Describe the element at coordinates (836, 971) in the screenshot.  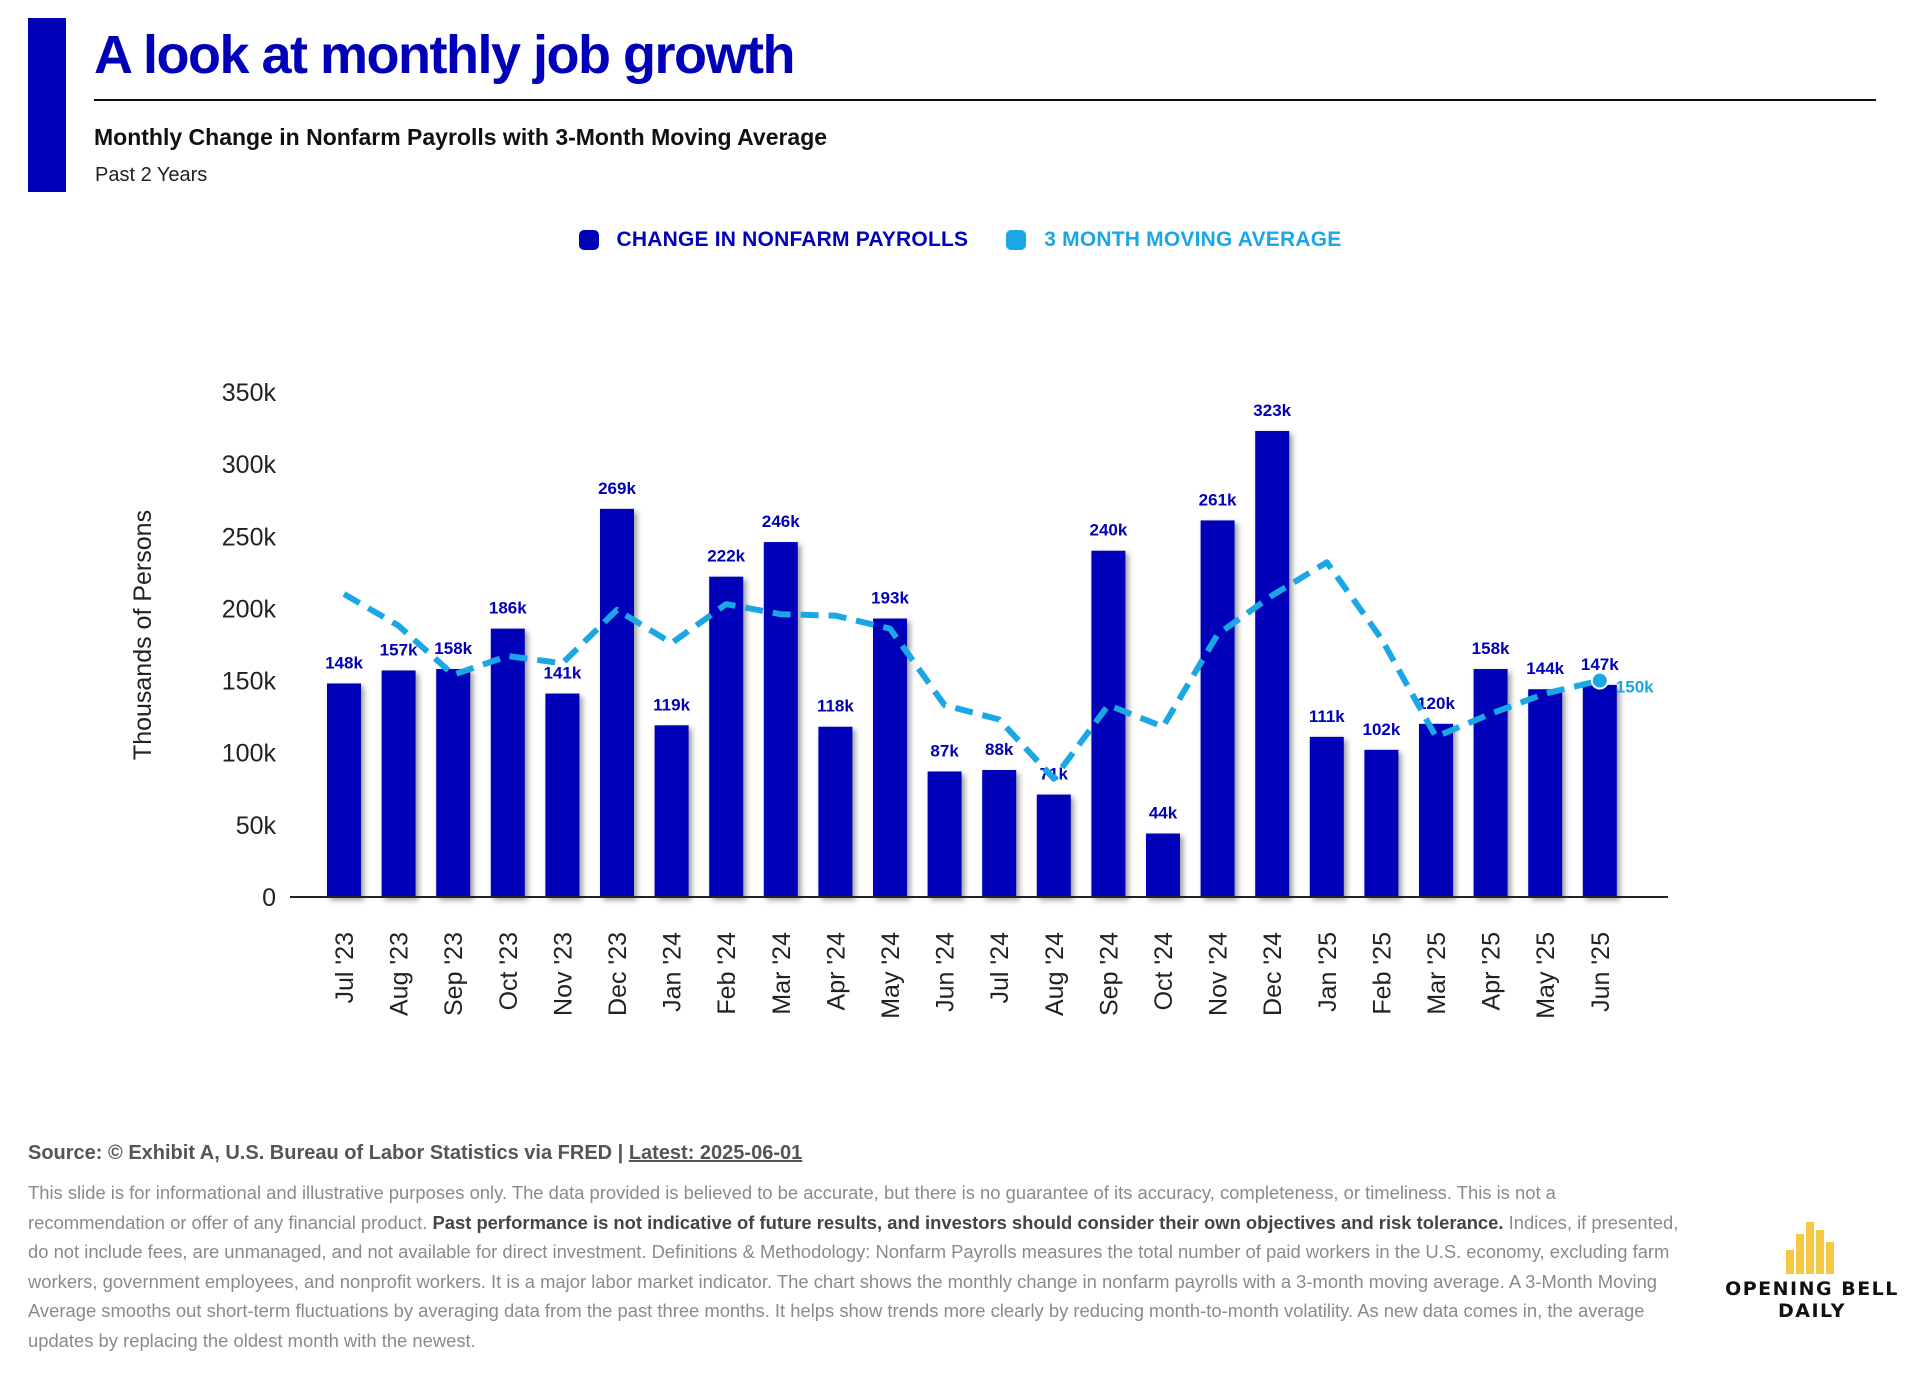
I see `x-tick-label: Apr '24` at that location.